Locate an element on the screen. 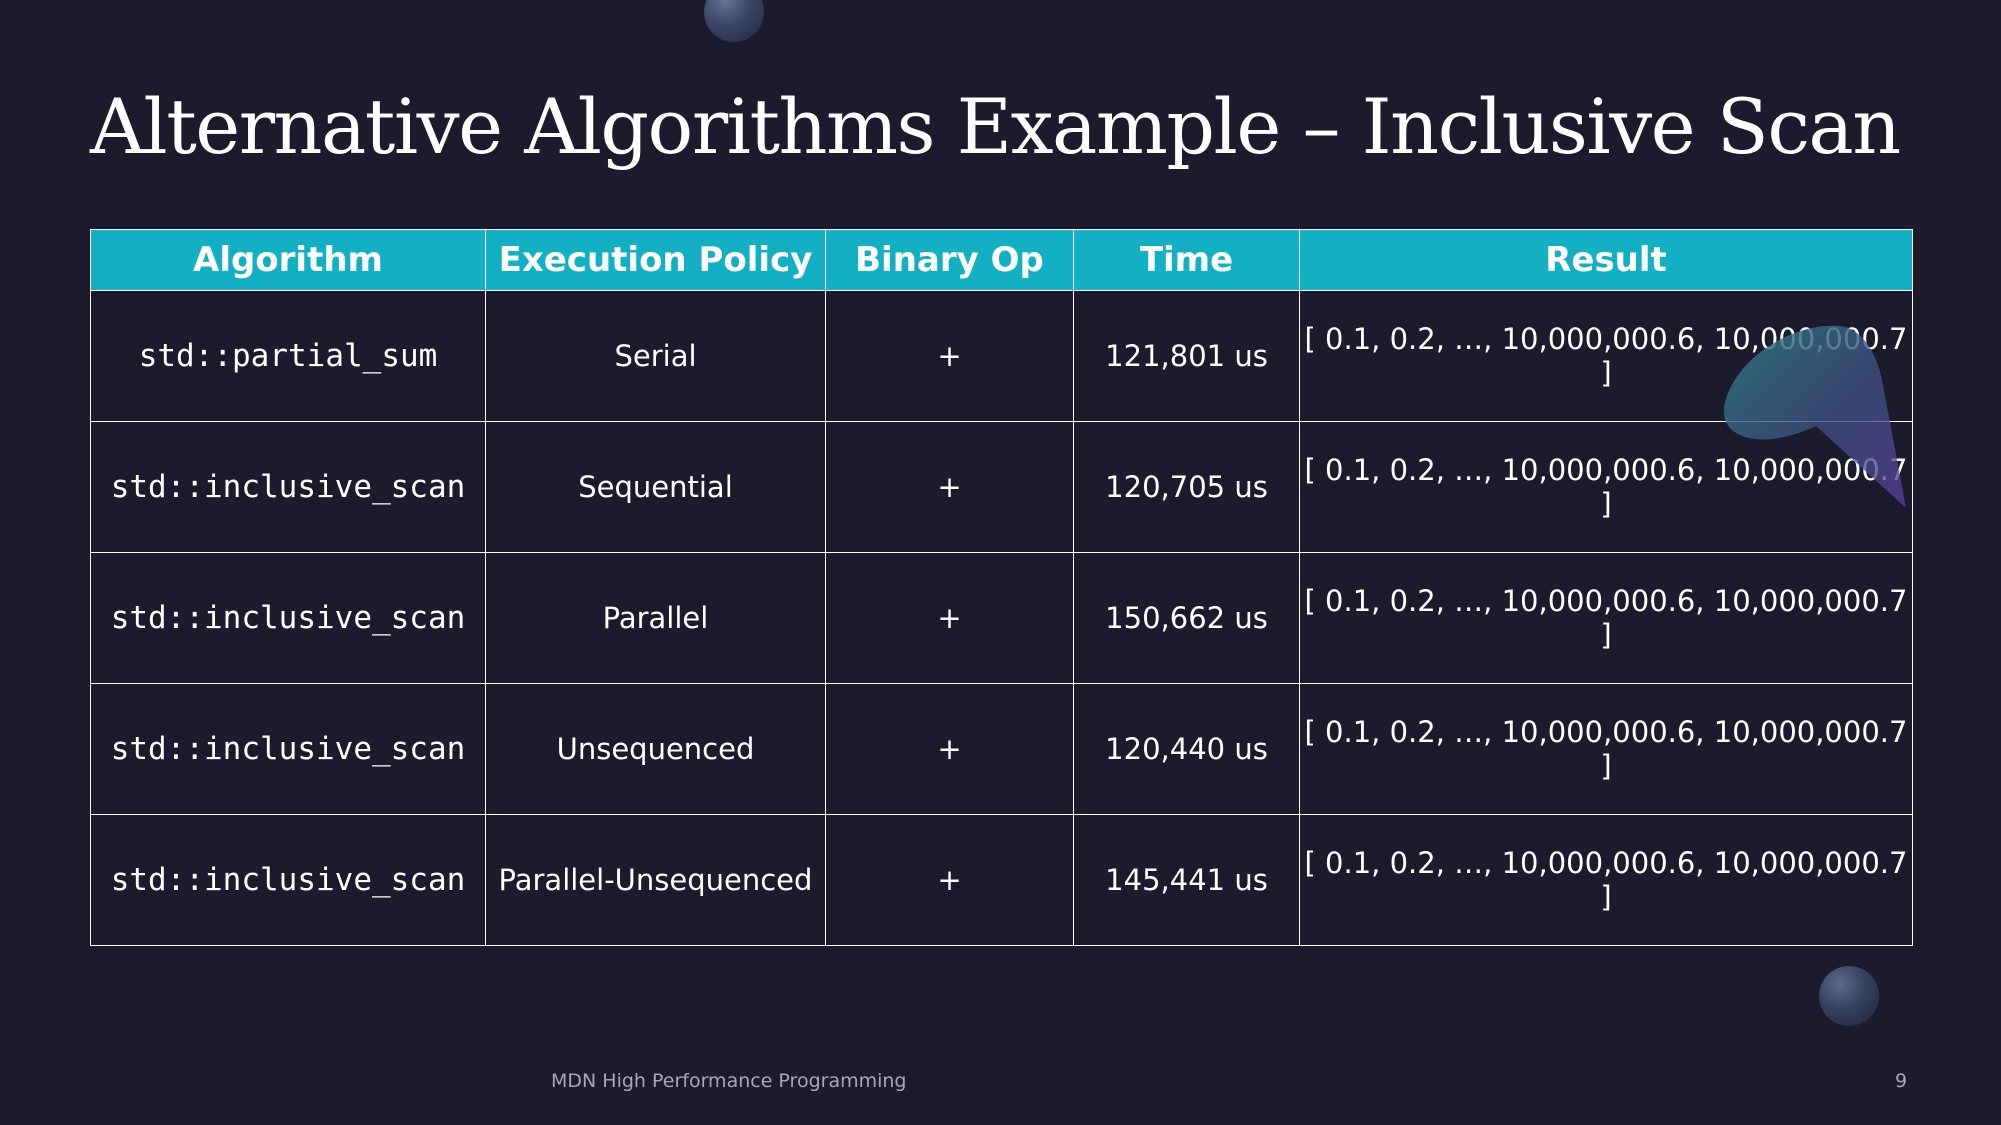 The image size is (2001, 1125). algorithm-cell: std::partial_sum is located at coordinates (288, 356).